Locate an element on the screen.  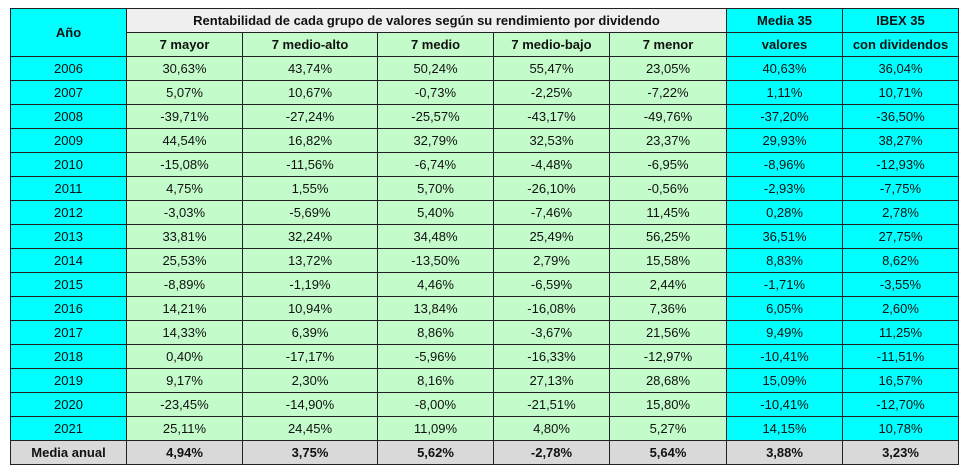
group-return-cell: 14,21% is located at coordinates (184, 308).